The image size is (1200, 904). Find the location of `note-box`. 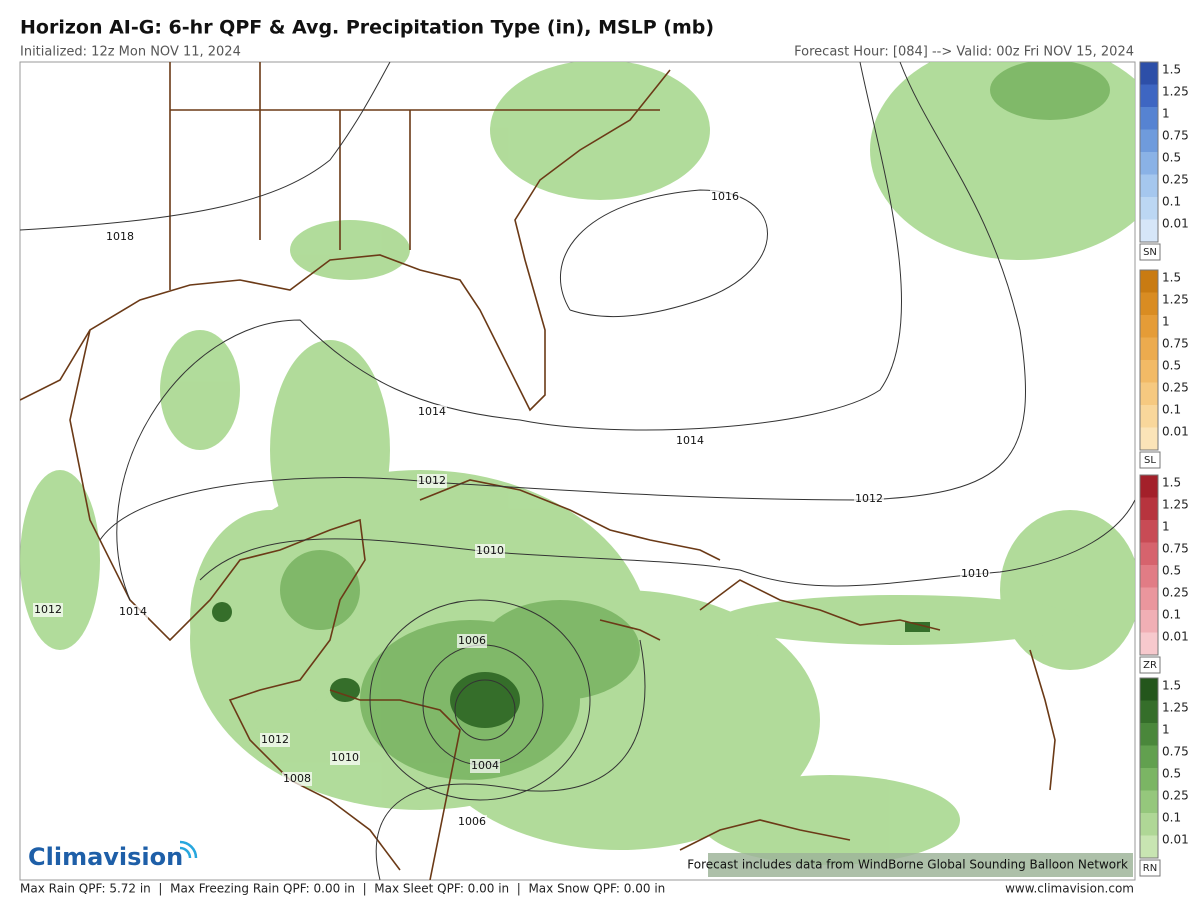

note-box is located at coordinates (920, 865).